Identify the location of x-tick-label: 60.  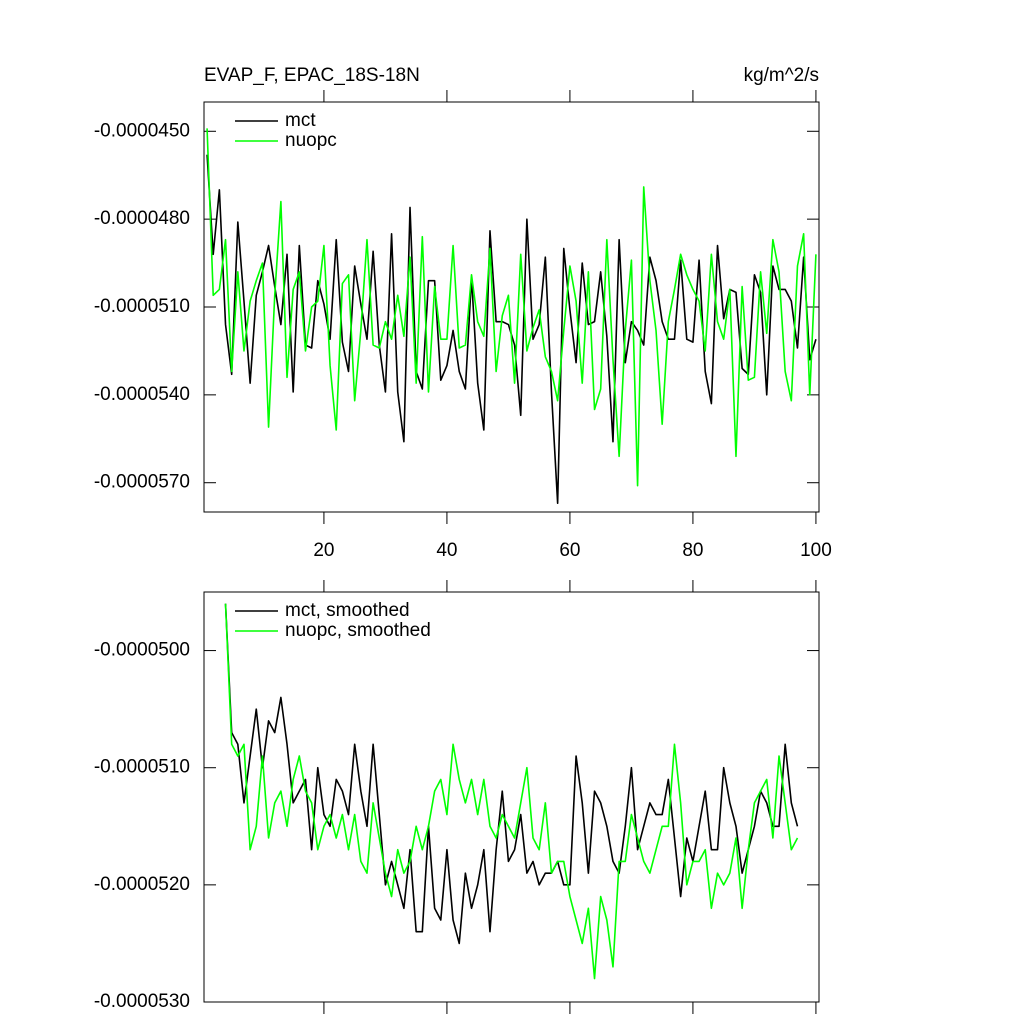
(569, 550).